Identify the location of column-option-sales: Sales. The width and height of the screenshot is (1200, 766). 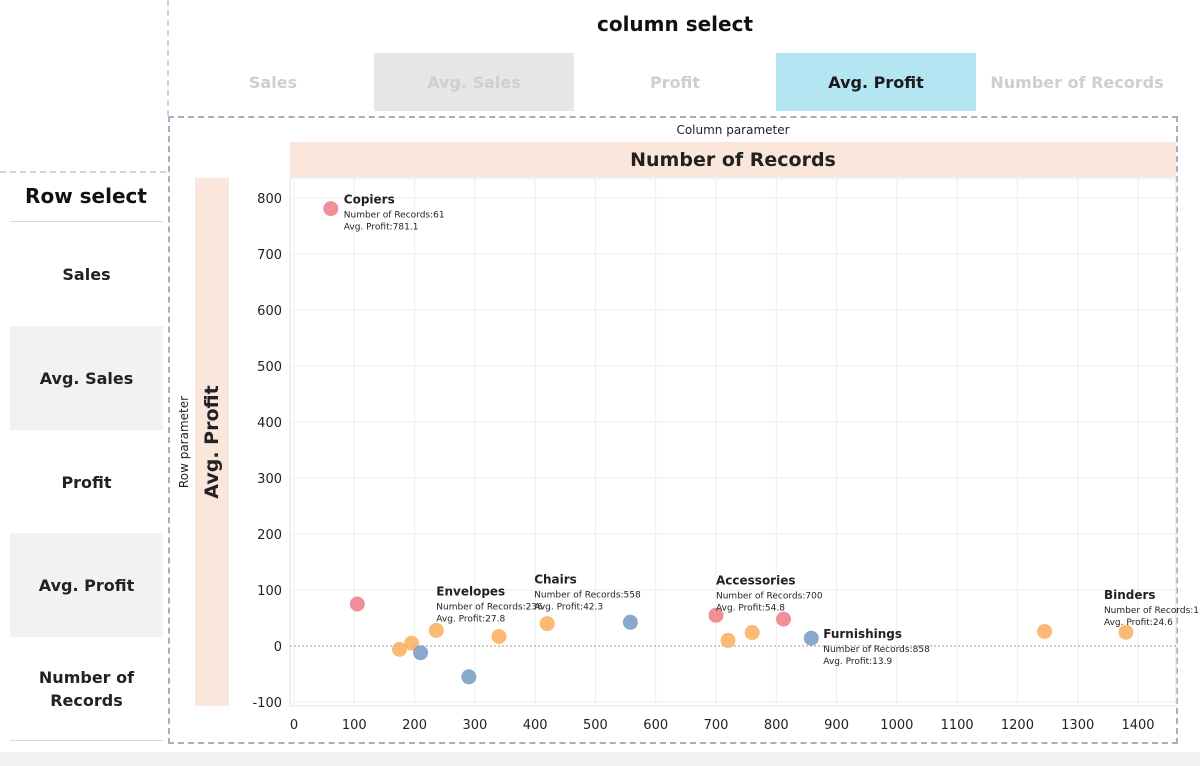
(273, 82).